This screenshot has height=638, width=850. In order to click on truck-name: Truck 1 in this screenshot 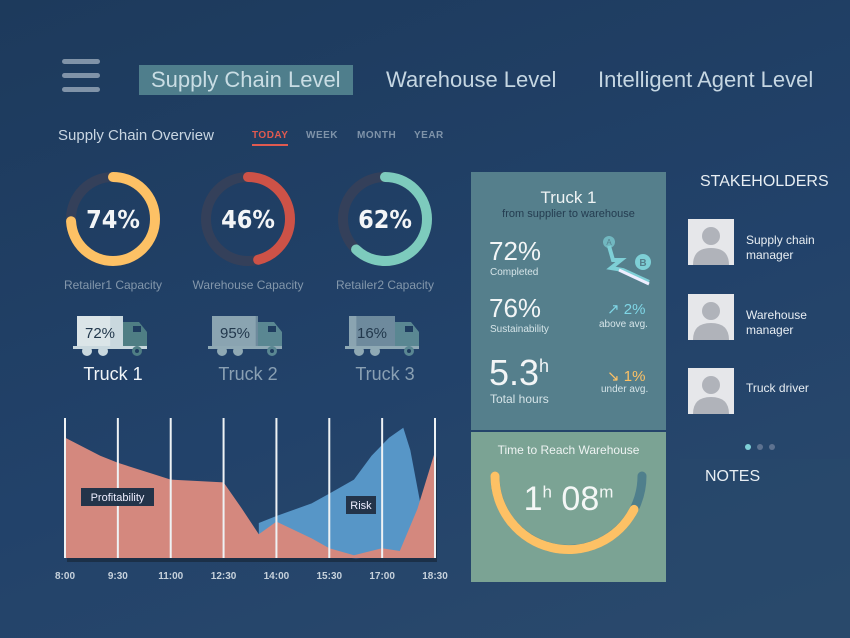, I will do `click(113, 374)`.